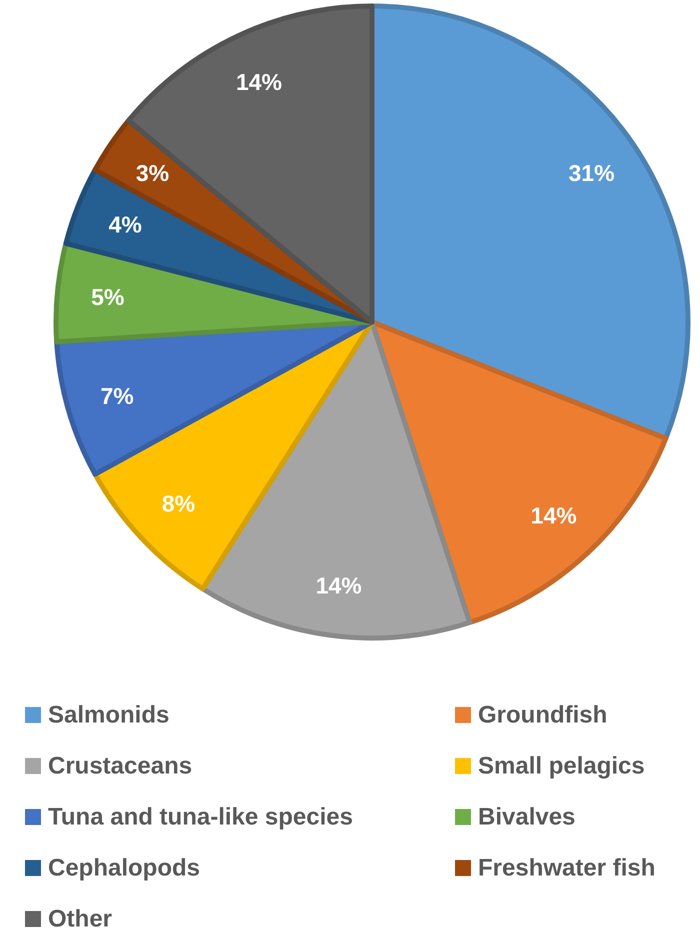 This screenshot has height=933, width=700. What do you see at coordinates (124, 868) in the screenshot?
I see `legend-label: Cephalopods` at bounding box center [124, 868].